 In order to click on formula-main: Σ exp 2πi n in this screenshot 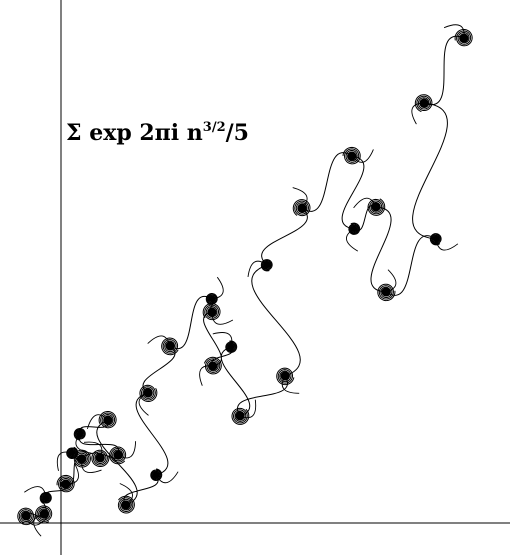, I will do `click(134, 133)`.